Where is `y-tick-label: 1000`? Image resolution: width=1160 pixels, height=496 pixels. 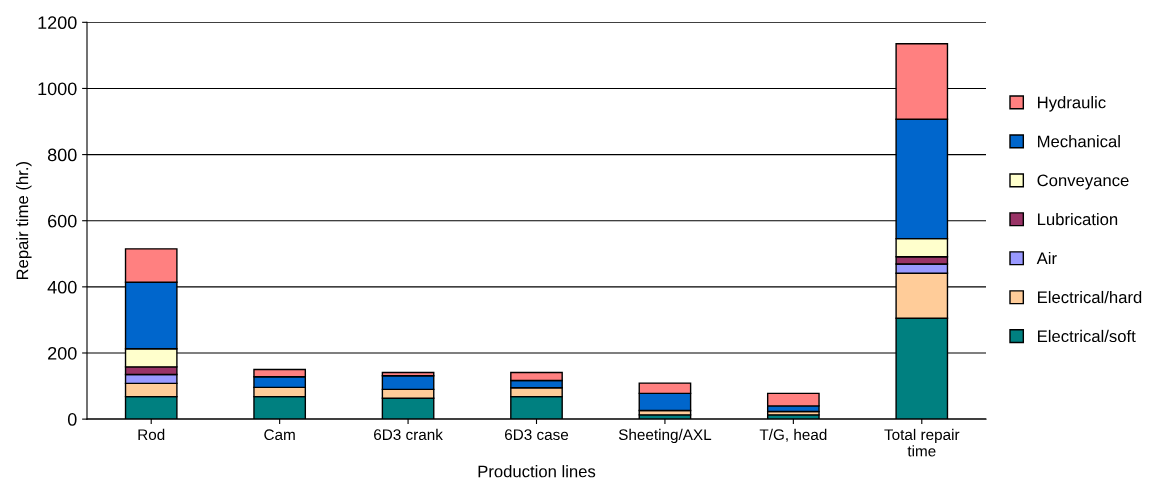
y-tick-label: 1000 is located at coordinates (57, 89).